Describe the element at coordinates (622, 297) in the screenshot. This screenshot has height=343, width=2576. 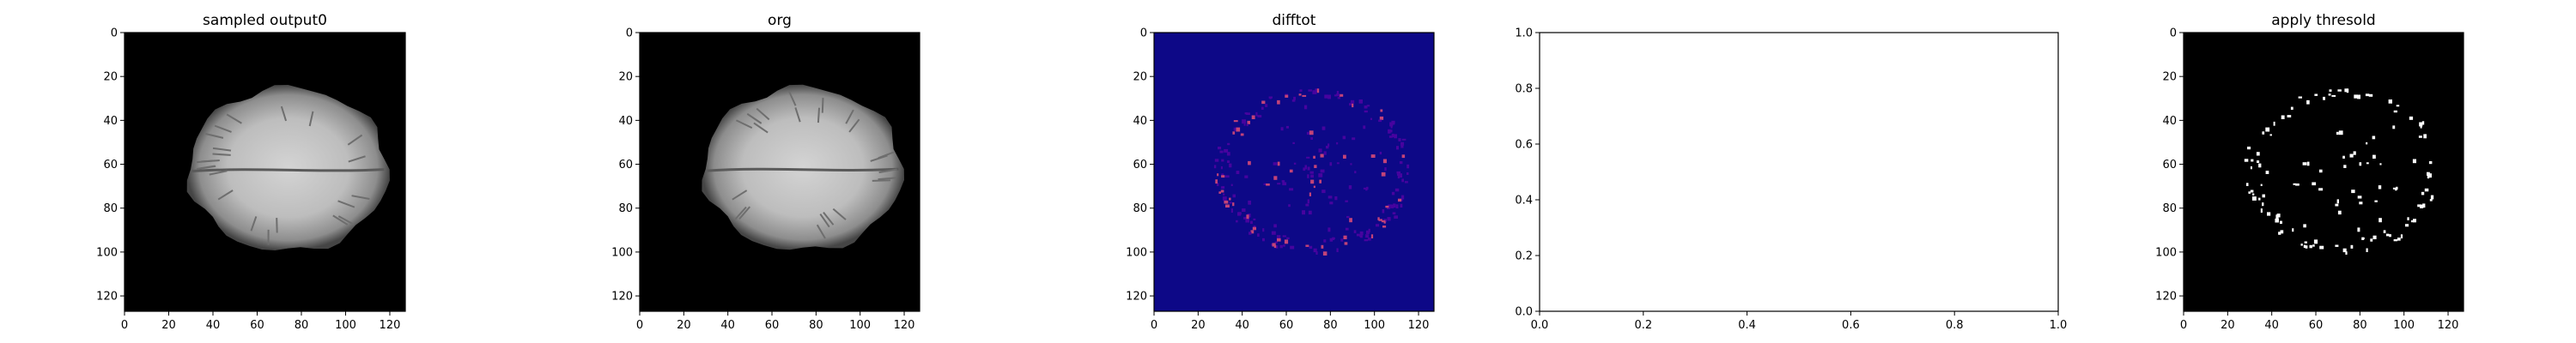
I see `y-tick-label: 120` at that location.